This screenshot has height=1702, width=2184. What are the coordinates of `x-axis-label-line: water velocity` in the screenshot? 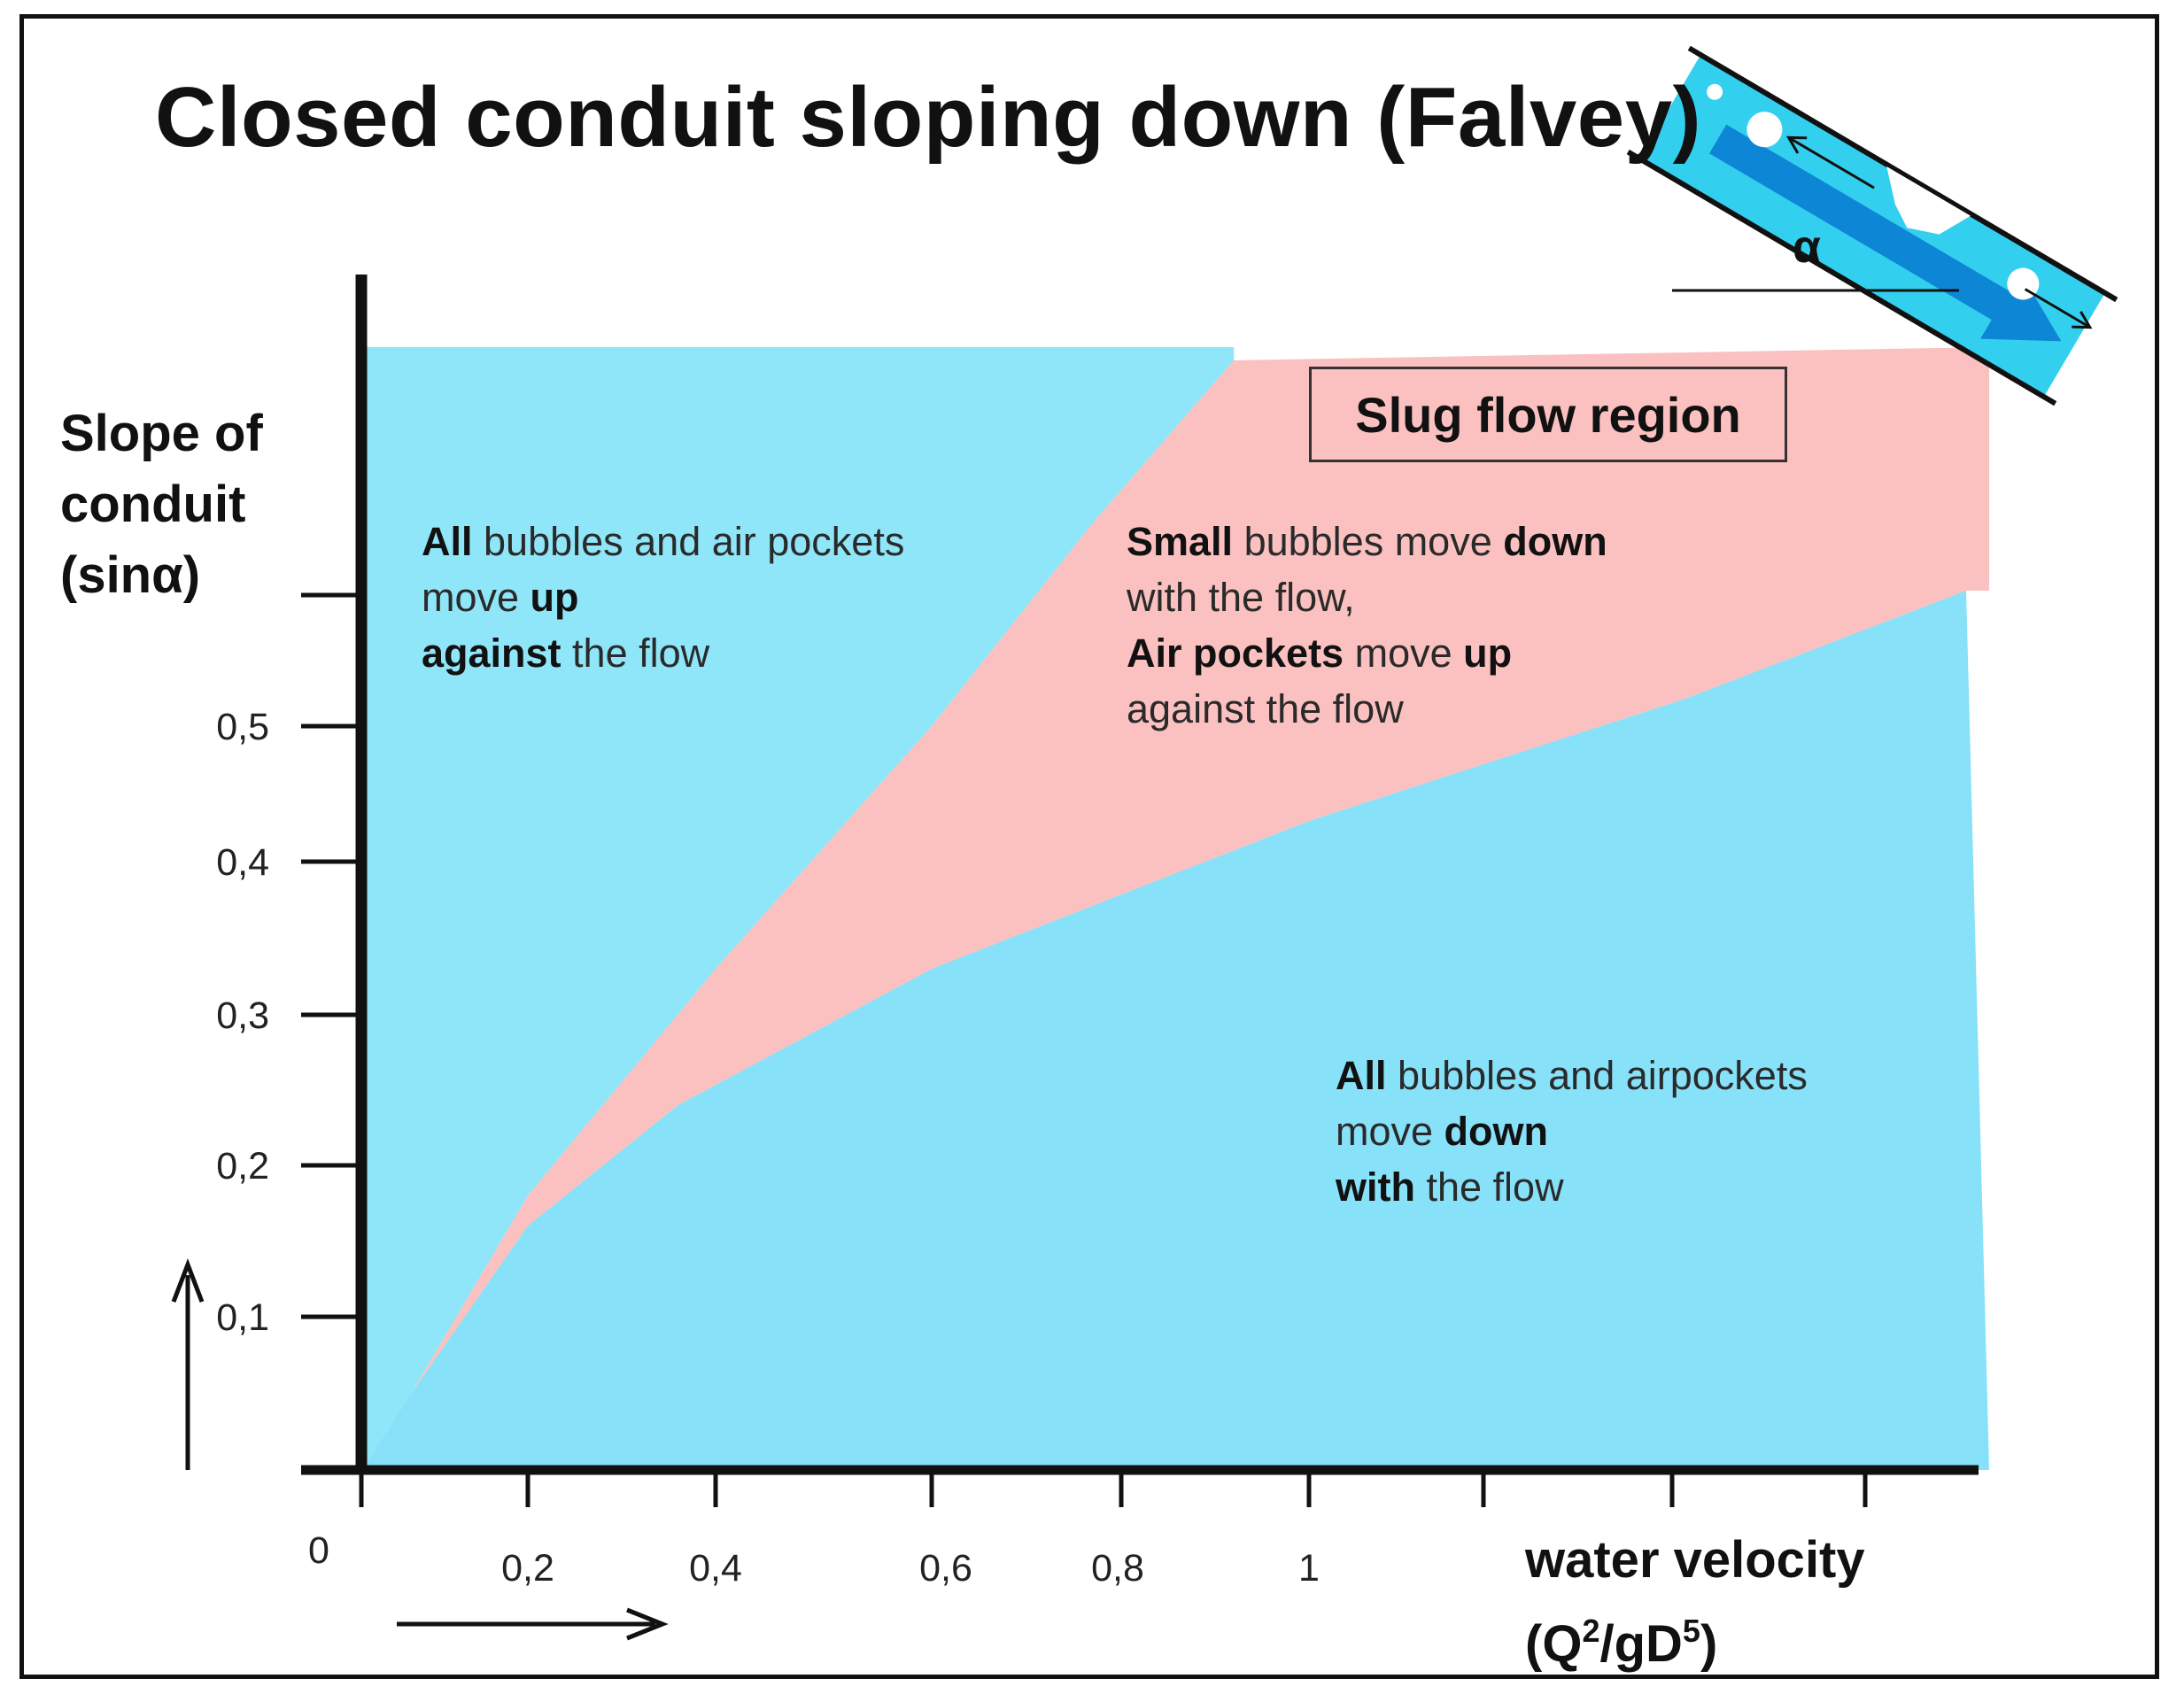 It's located at (1695, 1560).